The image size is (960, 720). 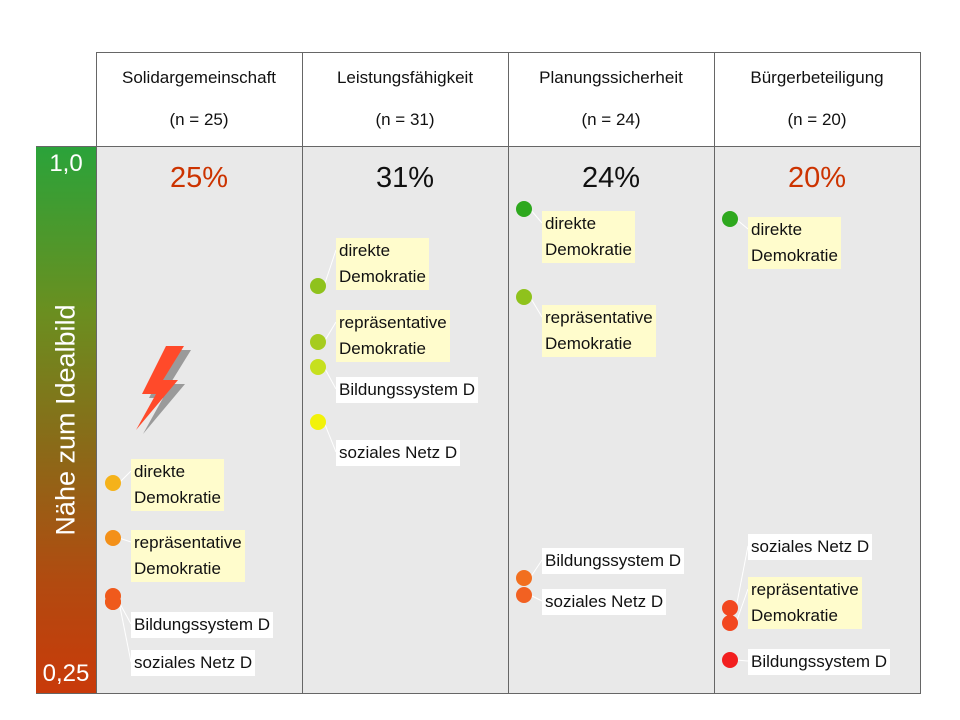 I want to click on column-title: Bürgerbeteiligung, so click(x=817, y=77).